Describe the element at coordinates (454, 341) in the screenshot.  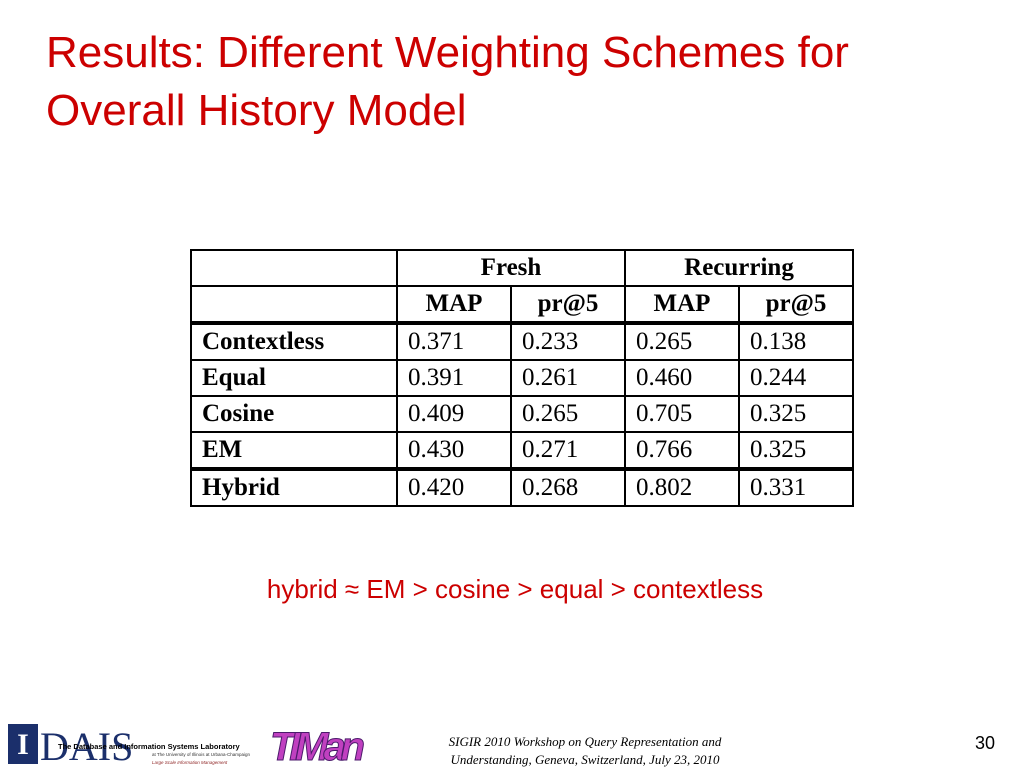
I see `value-cell: 0.371` at that location.